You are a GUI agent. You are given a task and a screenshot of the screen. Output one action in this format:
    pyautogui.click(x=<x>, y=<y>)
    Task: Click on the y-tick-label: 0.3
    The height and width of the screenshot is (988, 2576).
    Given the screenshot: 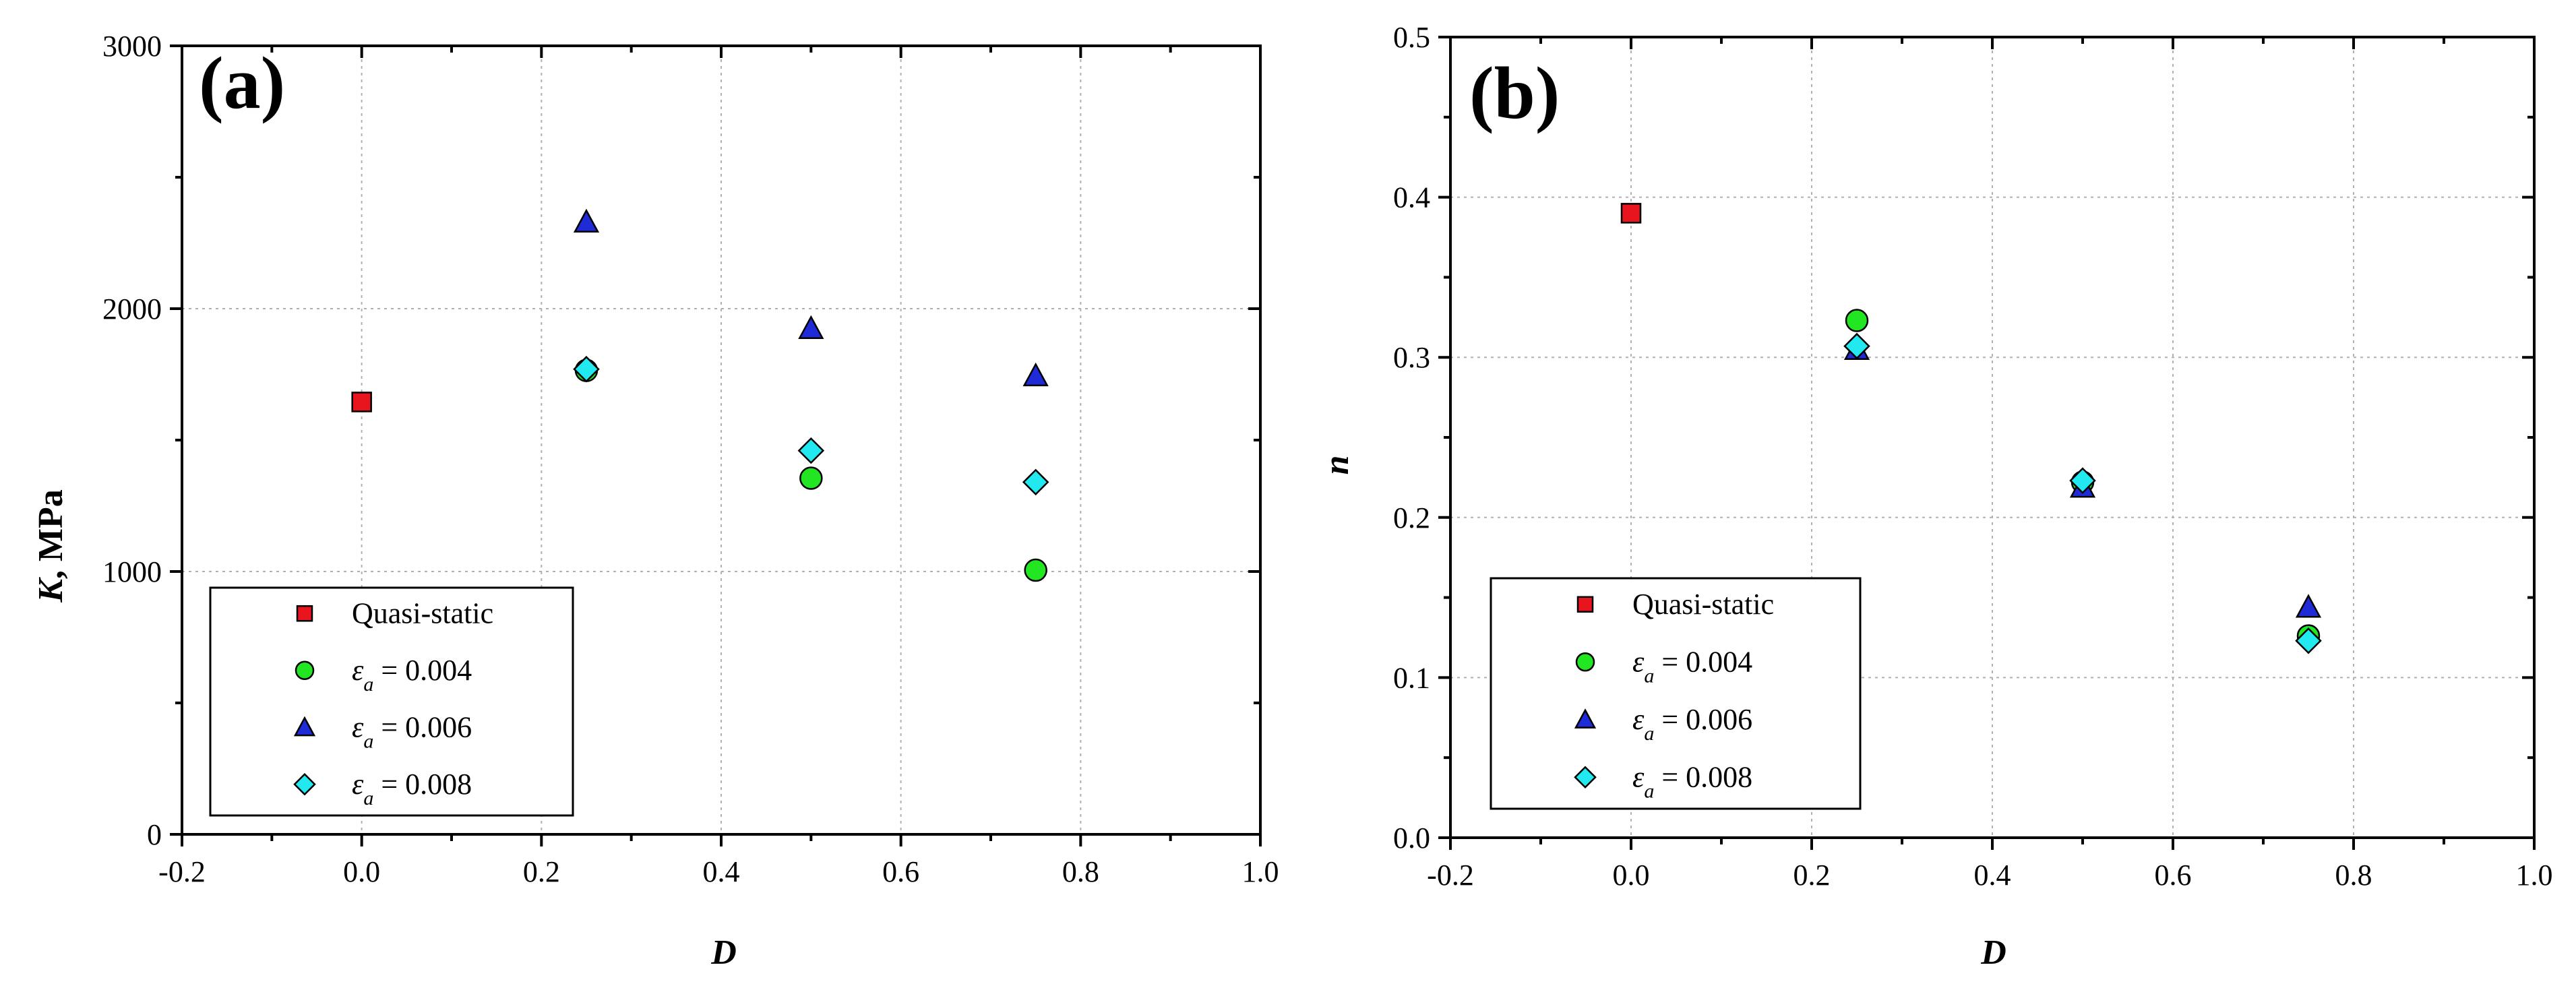 What is the action you would take?
    pyautogui.click(x=1412, y=357)
    